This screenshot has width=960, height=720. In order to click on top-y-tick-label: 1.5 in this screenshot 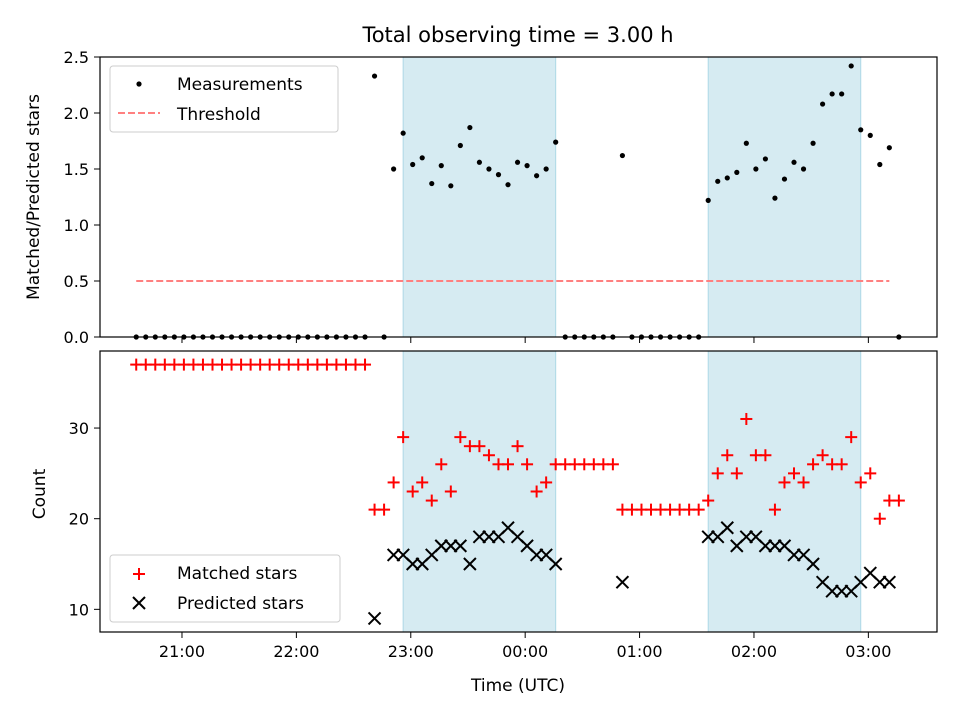, I will do `click(76, 169)`.